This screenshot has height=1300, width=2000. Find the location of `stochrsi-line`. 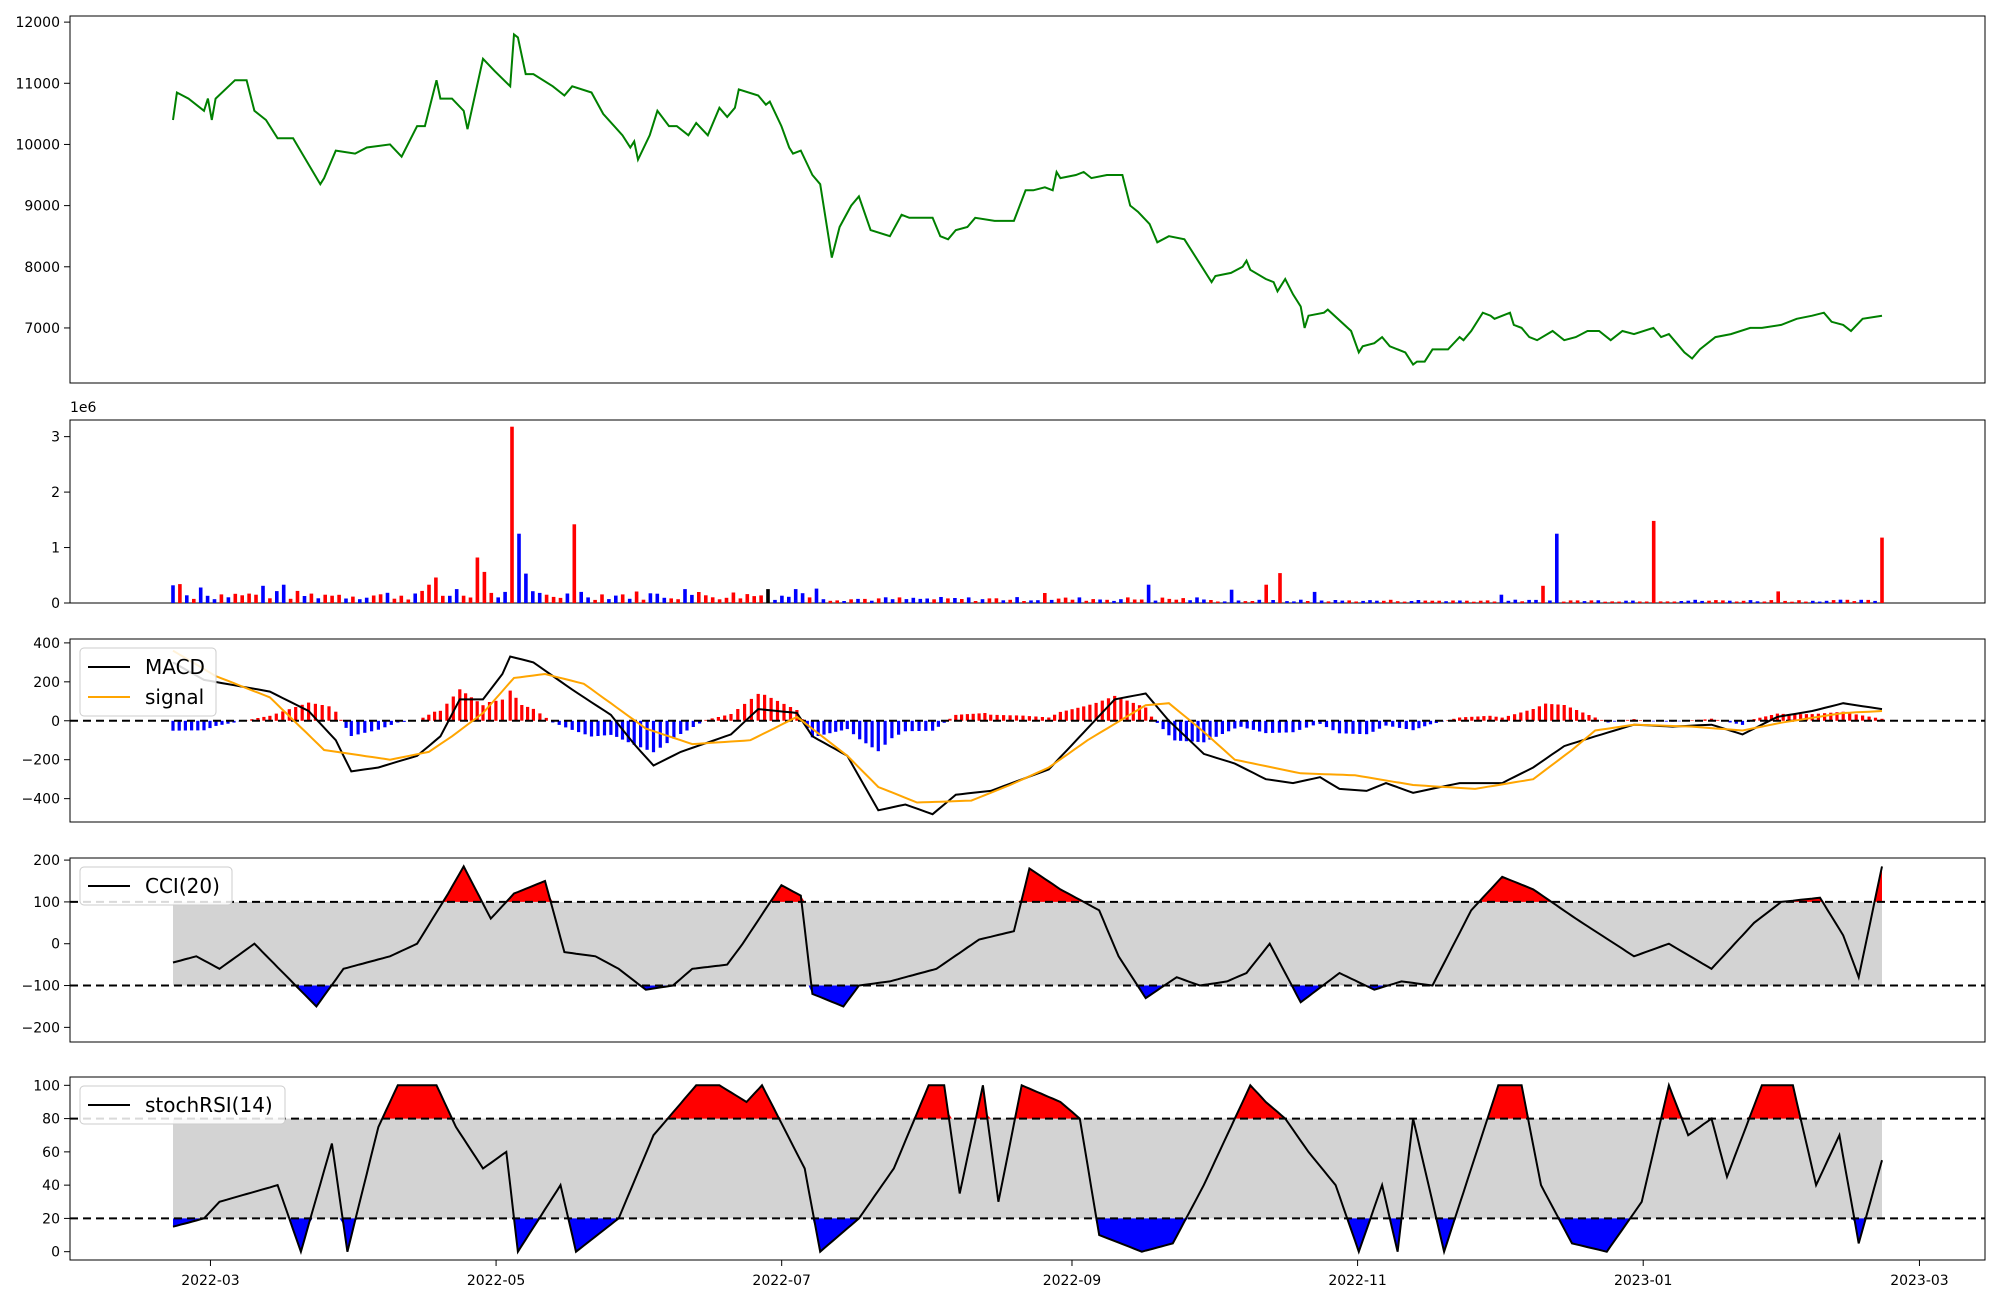

stochrsi-line is located at coordinates (1027, 1168).